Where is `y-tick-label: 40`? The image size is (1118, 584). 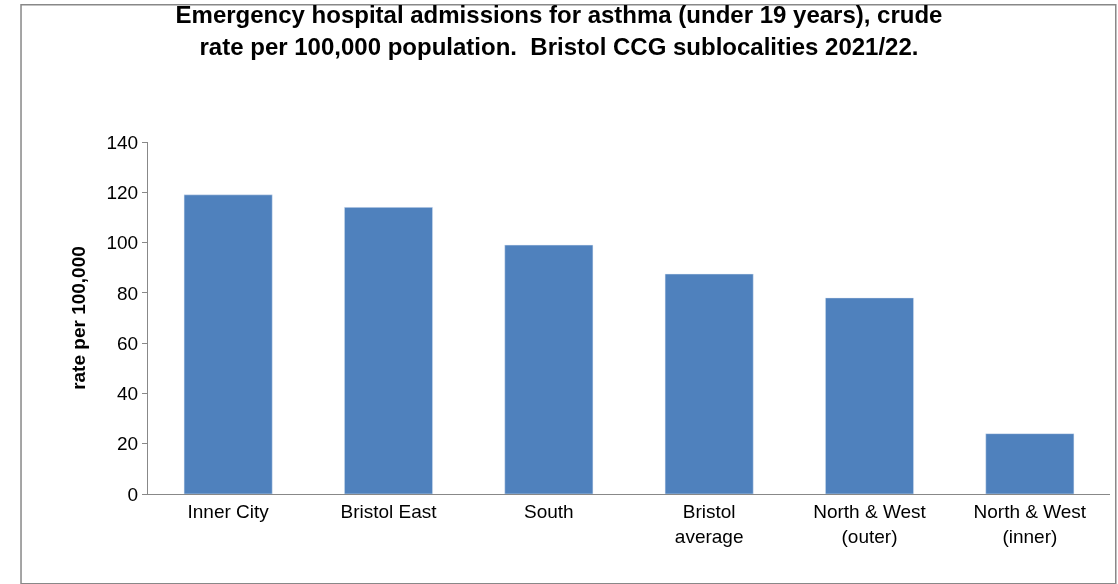 y-tick-label: 40 is located at coordinates (128, 394).